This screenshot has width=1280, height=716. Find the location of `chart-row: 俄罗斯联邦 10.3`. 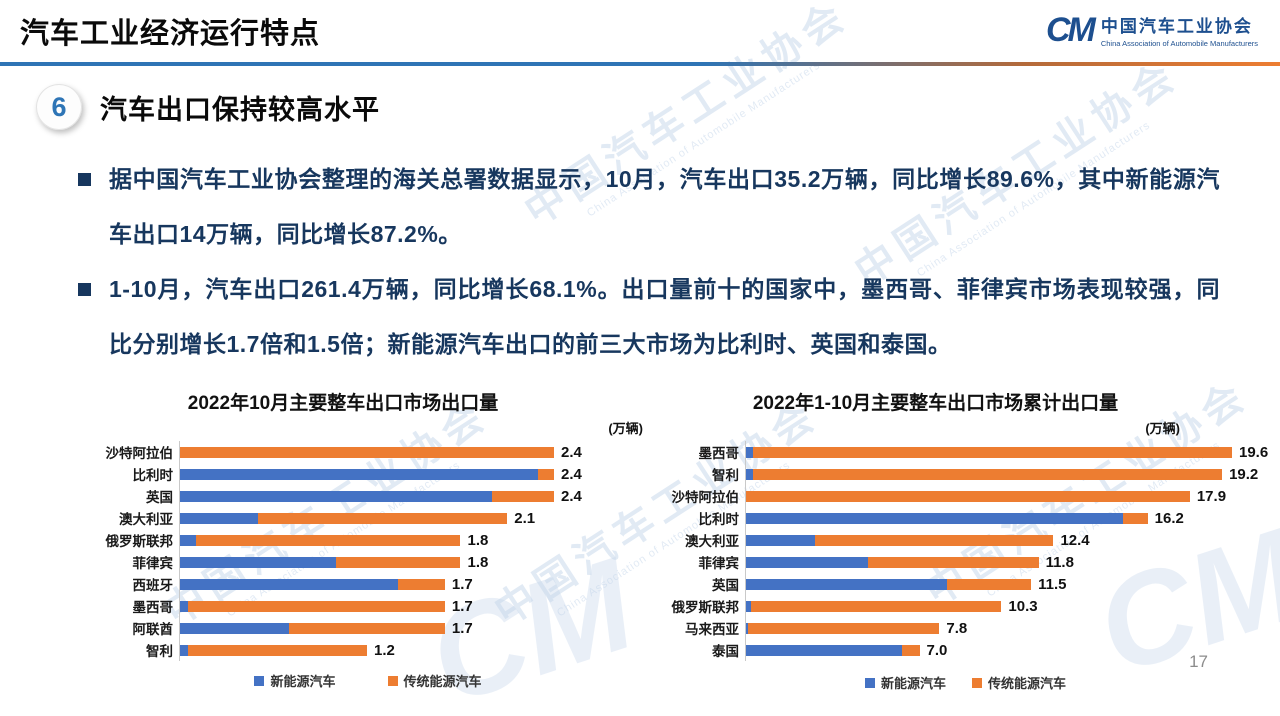

chart-row: 俄罗斯联邦 10.3 is located at coordinates (965, 606).